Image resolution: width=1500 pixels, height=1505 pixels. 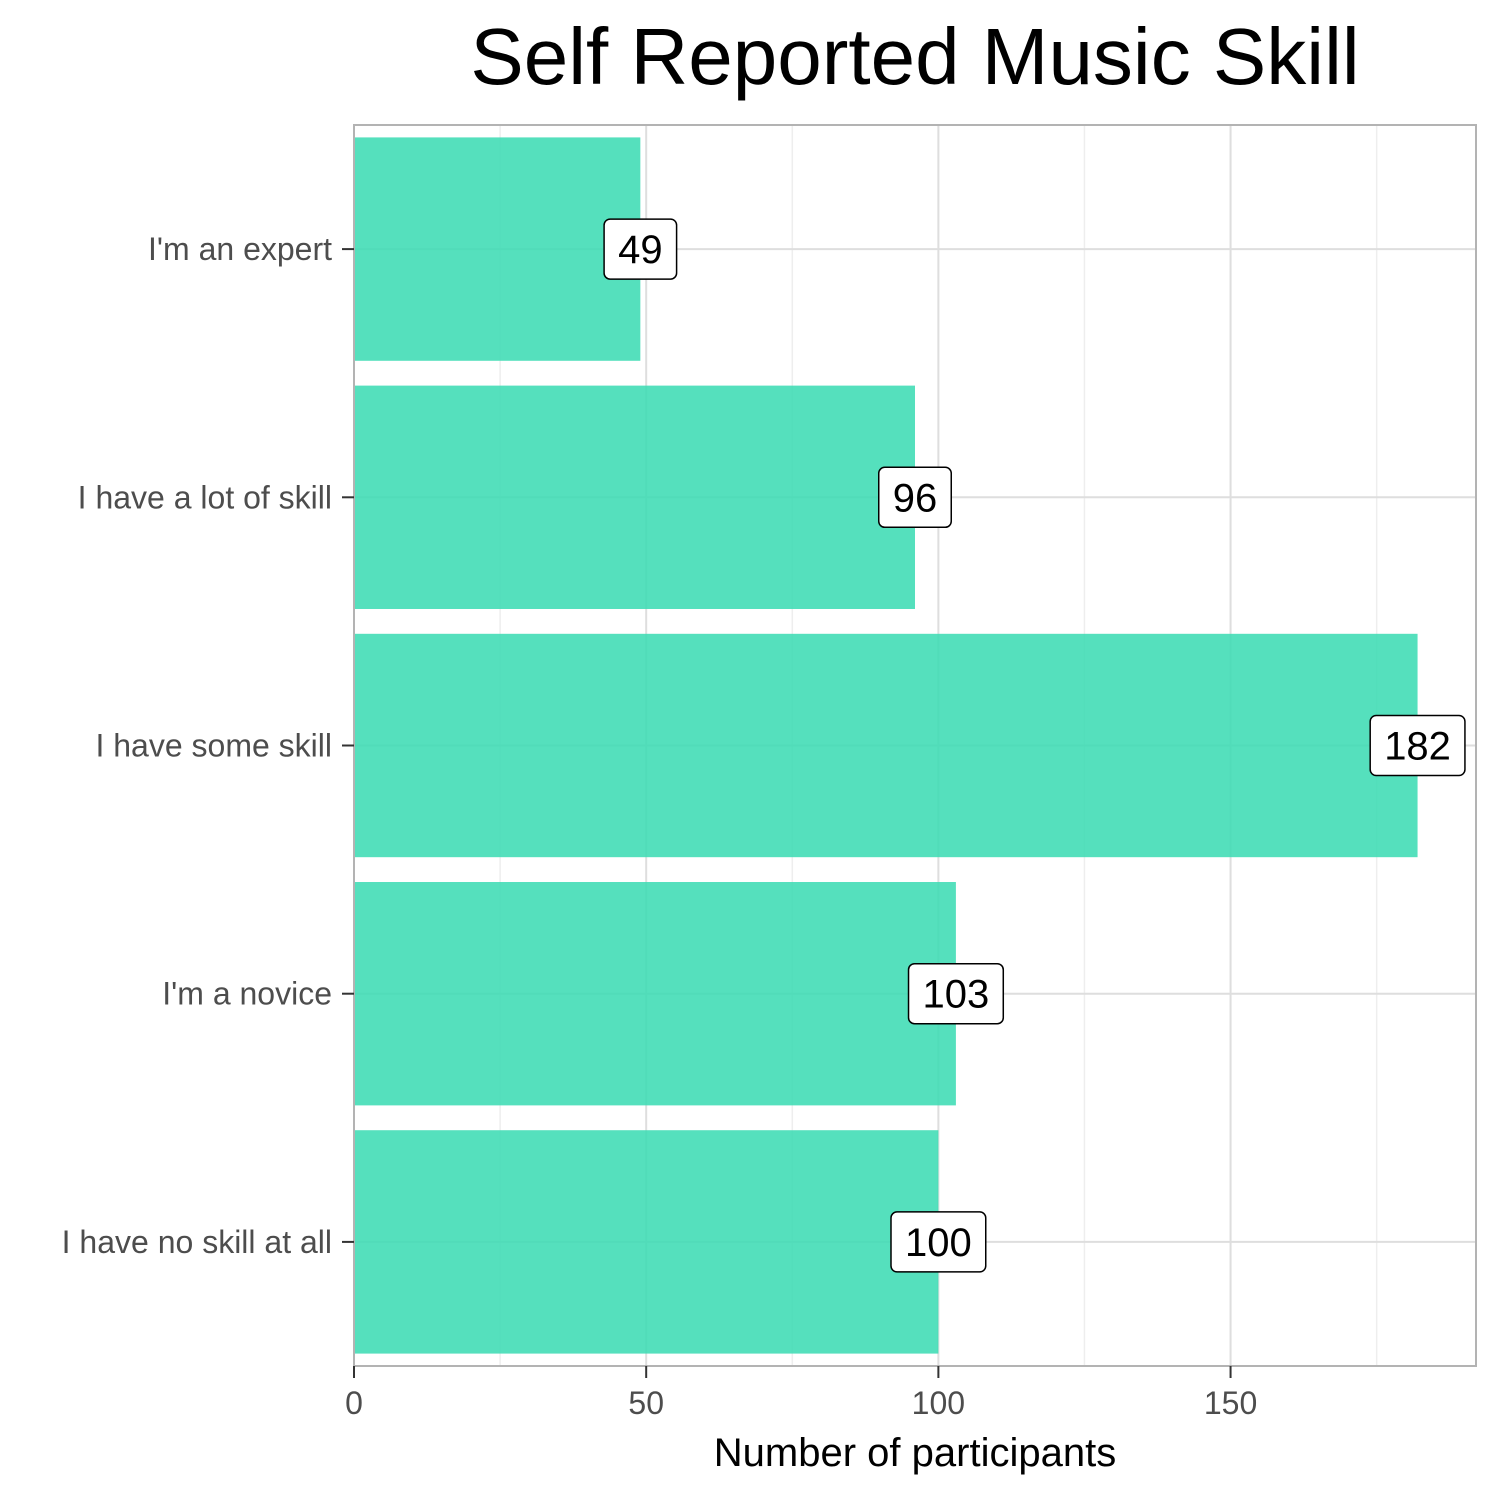 I want to click on data-label: 96, so click(x=915, y=497).